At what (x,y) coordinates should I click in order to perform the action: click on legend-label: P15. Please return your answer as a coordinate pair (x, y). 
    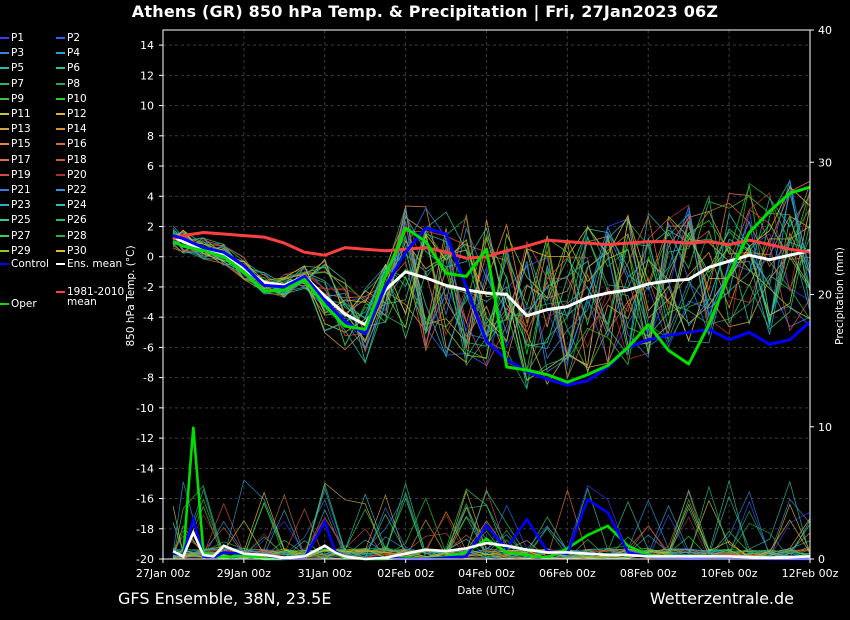
    Looking at the image, I should click on (21, 144).